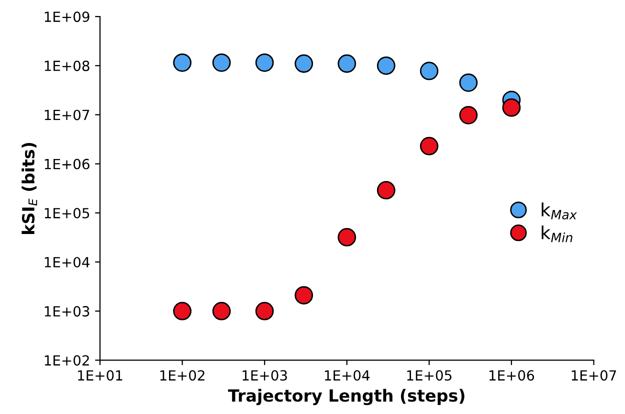 This screenshot has height=414, width=625. Describe the element at coordinates (67, 311) in the screenshot. I see `y-tick-label: 1E+03` at that location.